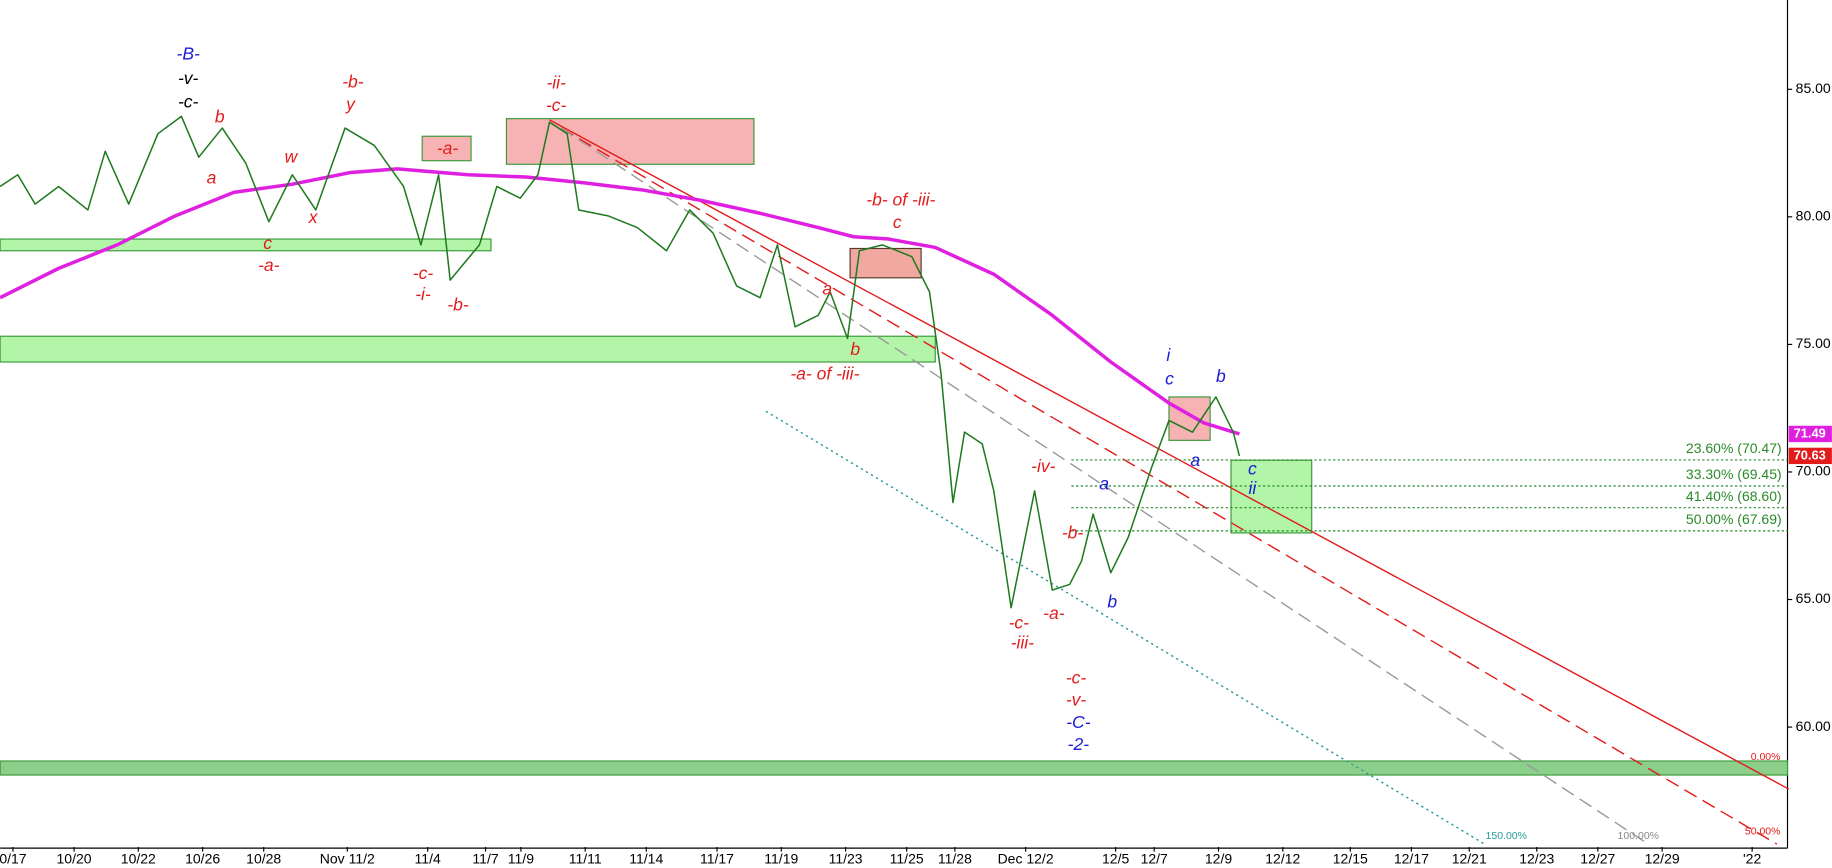  I want to click on channel-label: 150.00%, so click(1506, 836).